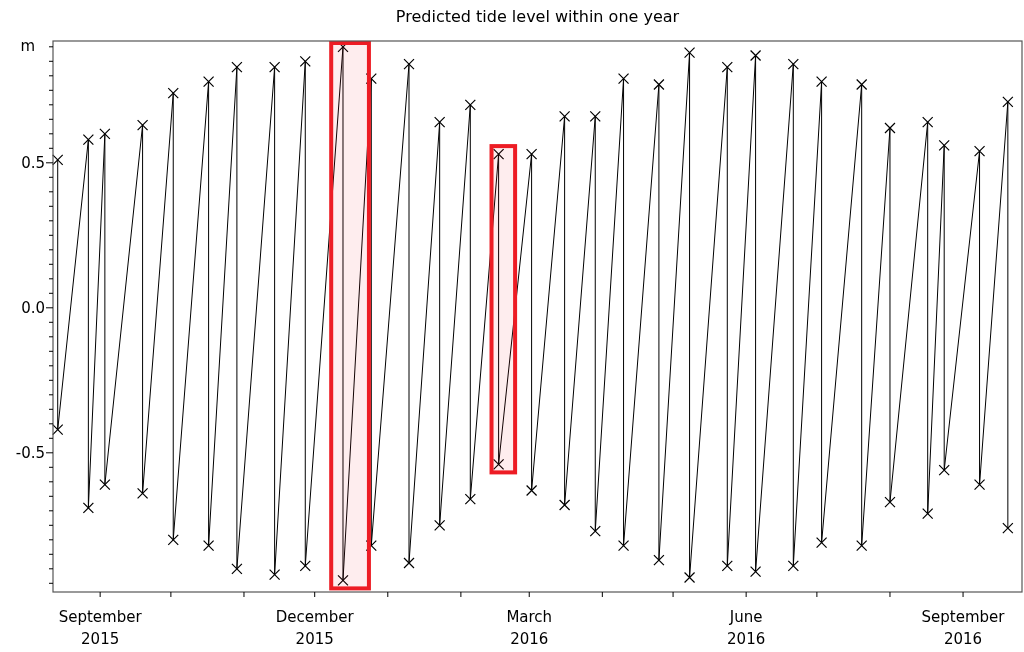  I want to click on x-tick-label: September 2015, so click(100, 628).